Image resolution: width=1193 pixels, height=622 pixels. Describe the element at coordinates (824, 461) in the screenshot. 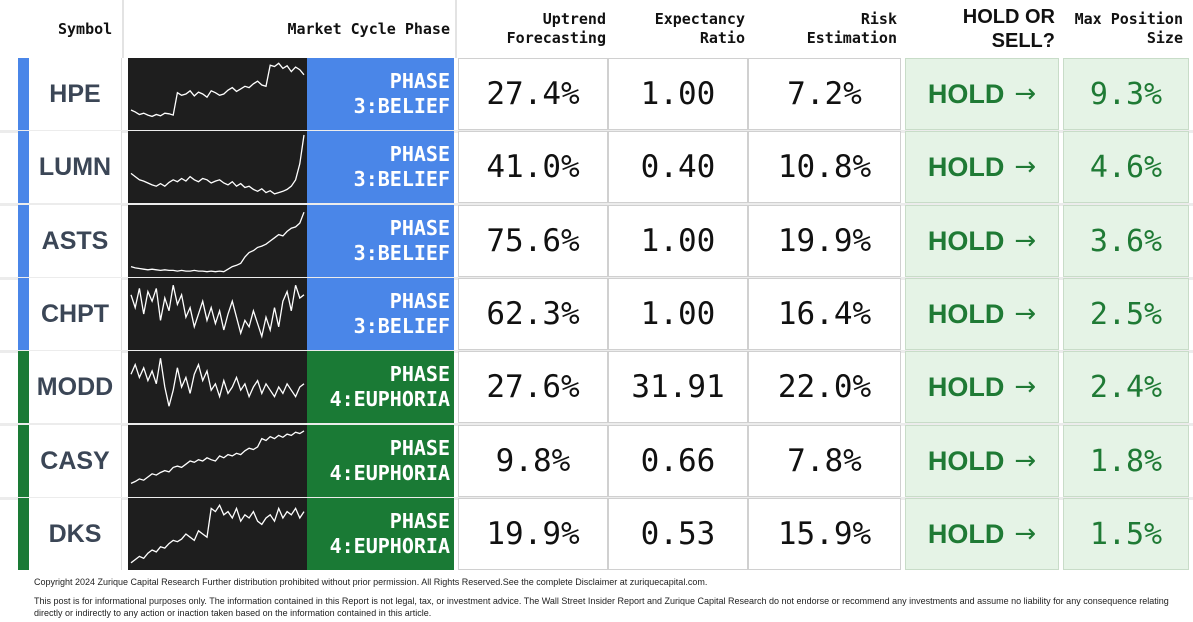

I see `risk-estimation-value: 7.8%` at that location.